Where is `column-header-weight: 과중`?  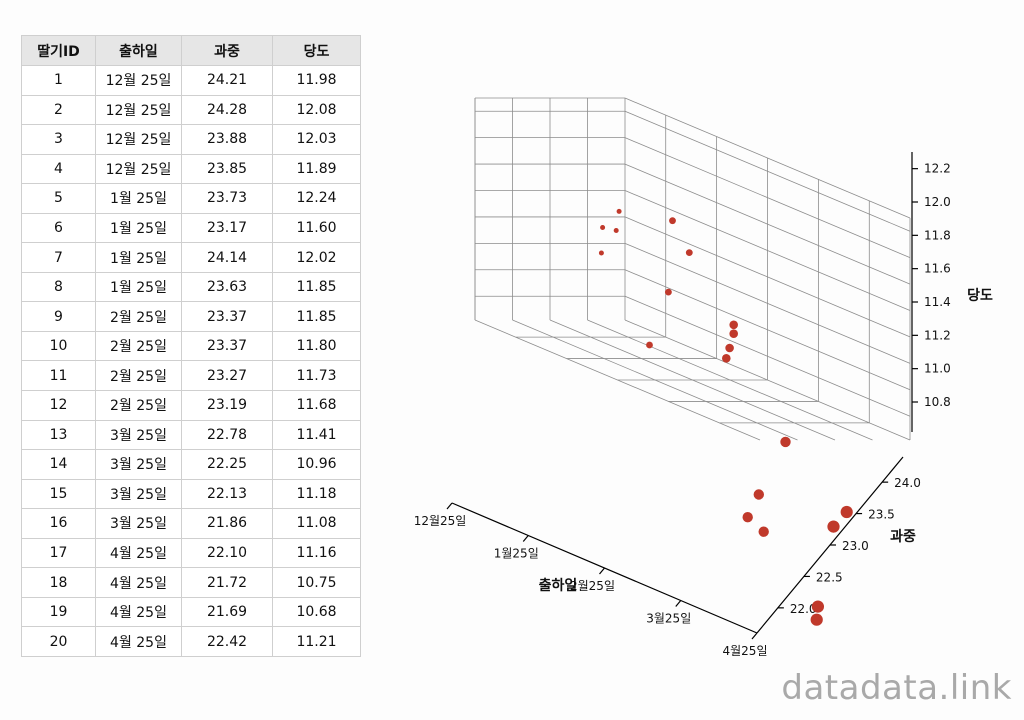 column-header-weight: 과중 is located at coordinates (227, 50).